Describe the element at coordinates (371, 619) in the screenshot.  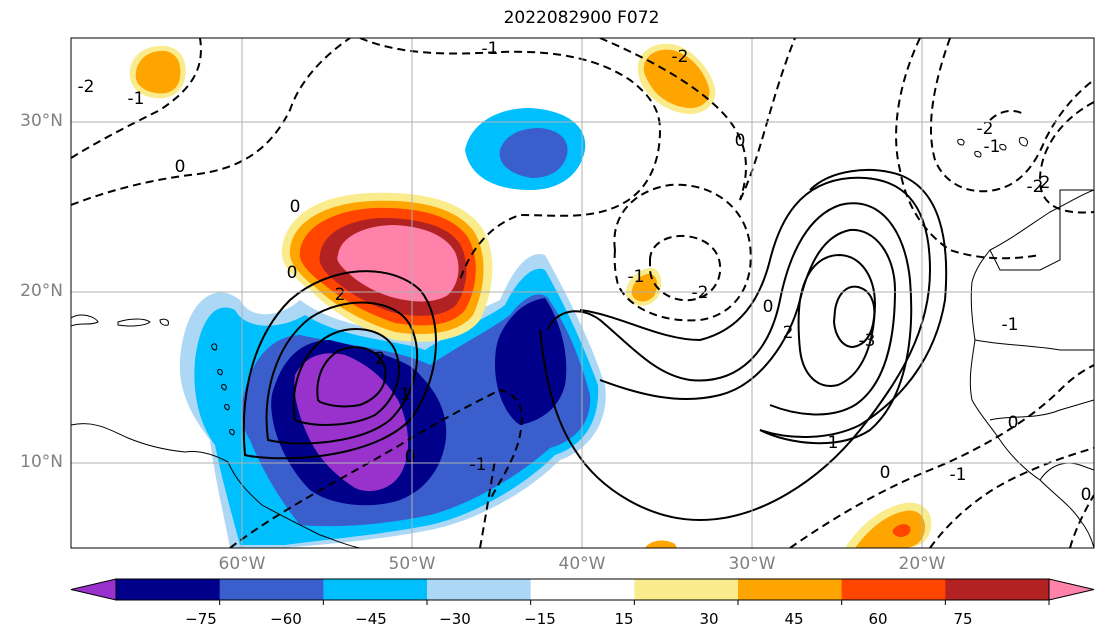
I see `colorbar-tick-label: −45` at that location.